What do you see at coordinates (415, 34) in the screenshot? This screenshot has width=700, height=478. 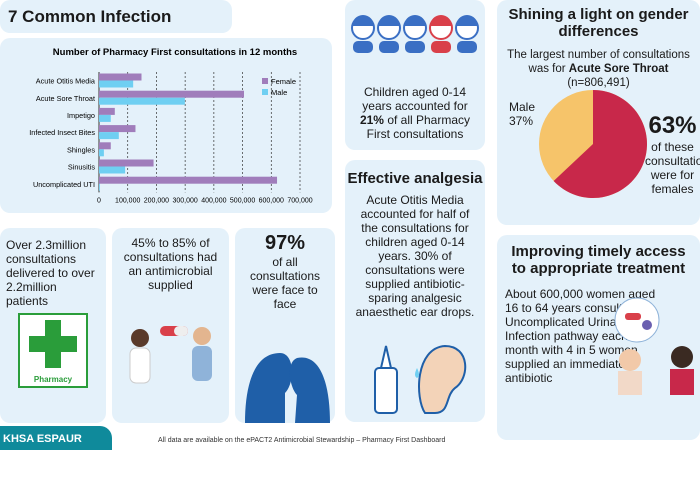 I see `children-icon` at bounding box center [415, 34].